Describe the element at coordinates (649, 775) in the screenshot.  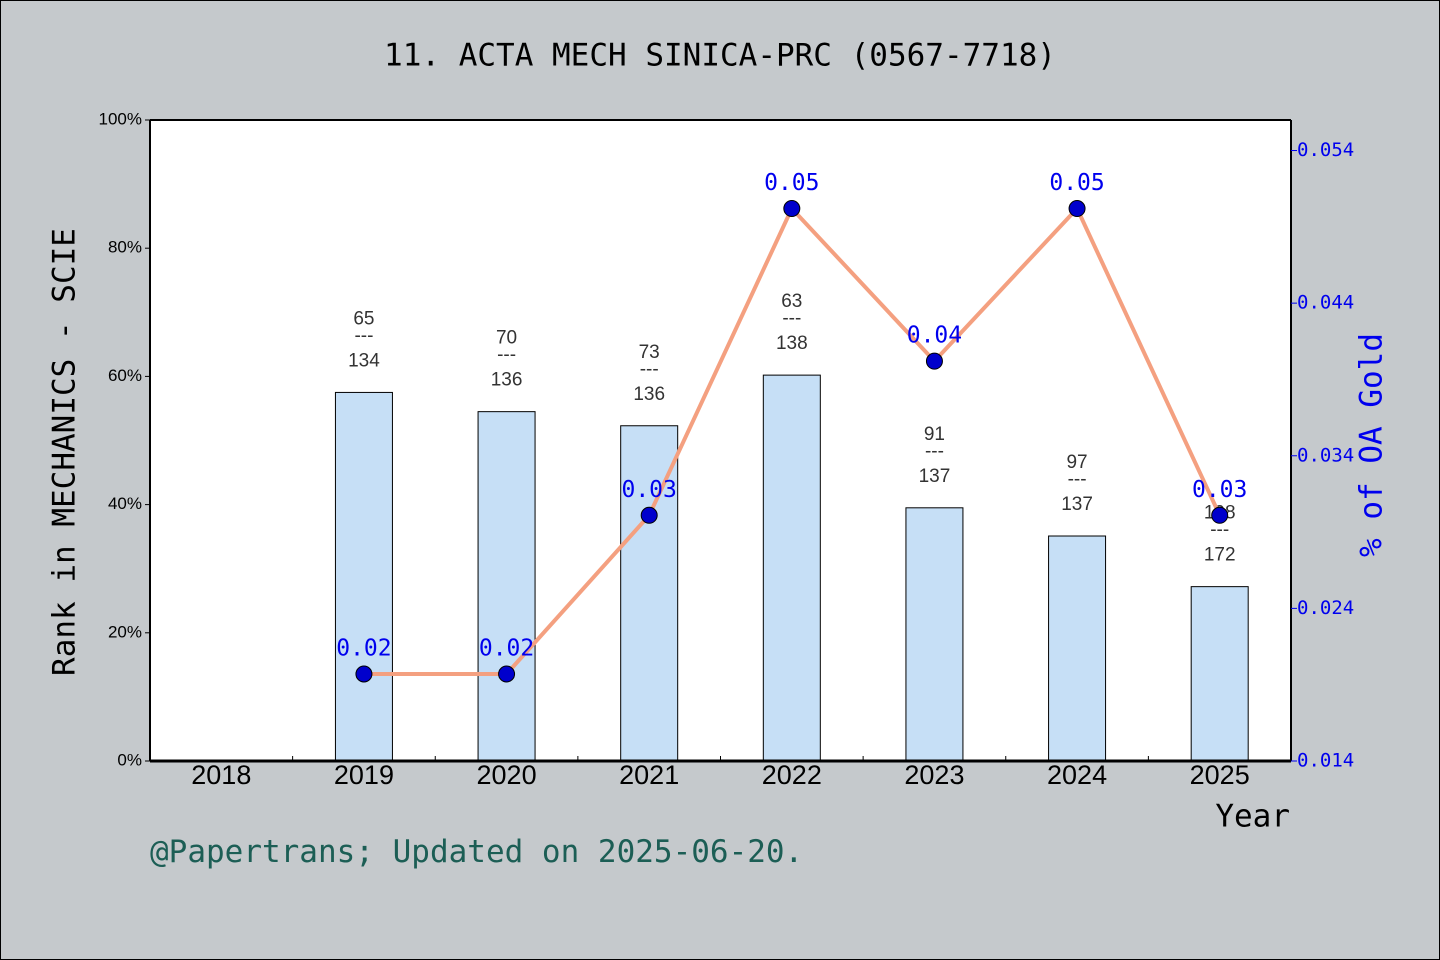
I see `x-tick-label: 2021` at that location.